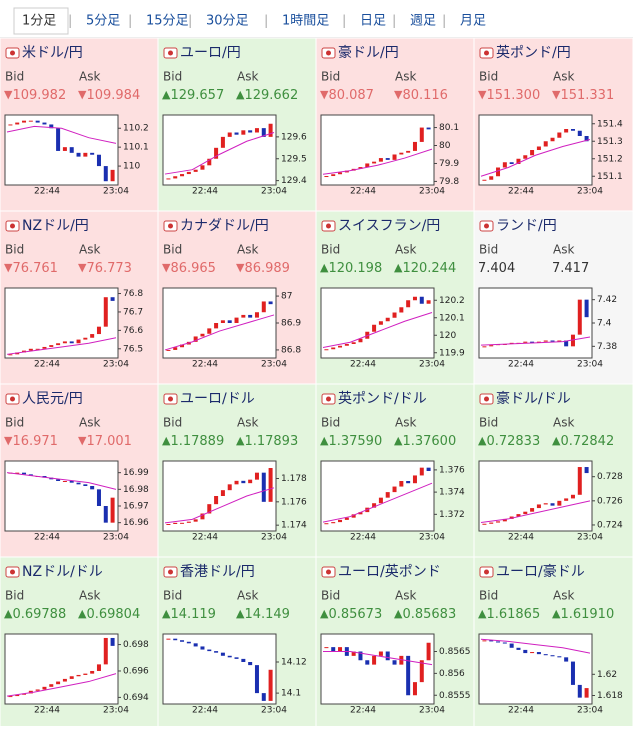 The width and height of the screenshot is (633, 730). What do you see at coordinates (131, 167) in the screenshot?
I see `y-tick-label: 110` at bounding box center [131, 167].